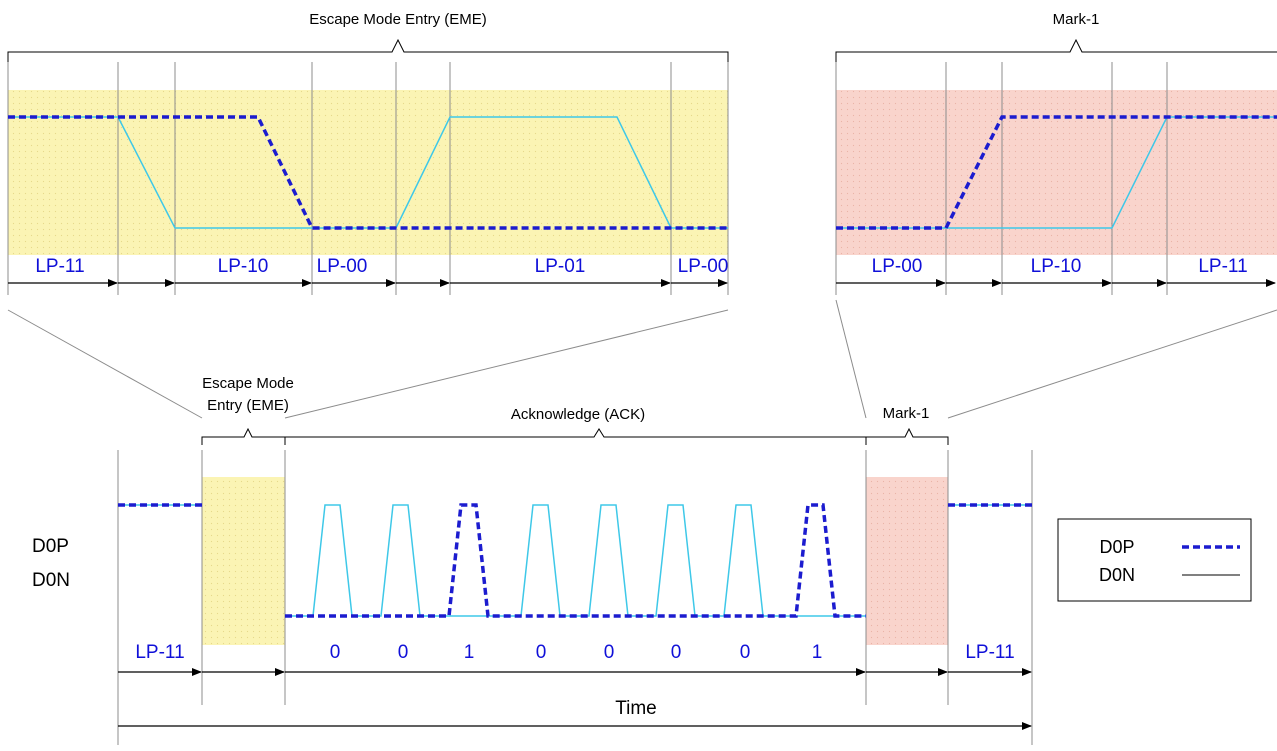 Image resolution: width=1277 pixels, height=751 pixels. I want to click on ack-bit-5: 0, so click(676, 652).